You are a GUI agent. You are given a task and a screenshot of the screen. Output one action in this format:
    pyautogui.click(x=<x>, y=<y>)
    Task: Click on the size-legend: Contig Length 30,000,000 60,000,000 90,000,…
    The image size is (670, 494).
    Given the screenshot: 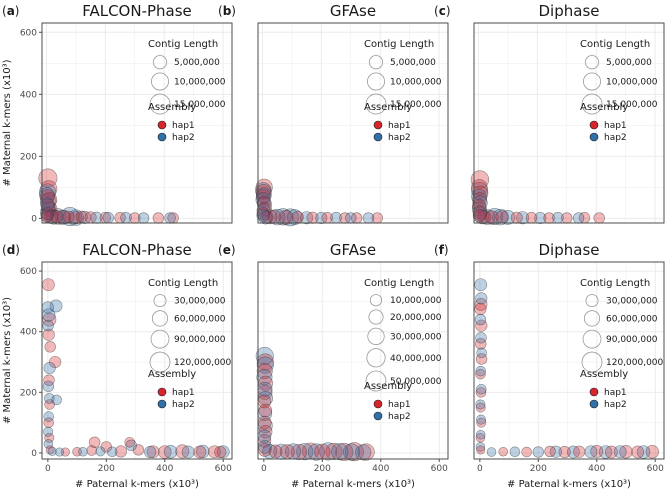 What is the action you would take?
    pyautogui.click(x=190, y=325)
    